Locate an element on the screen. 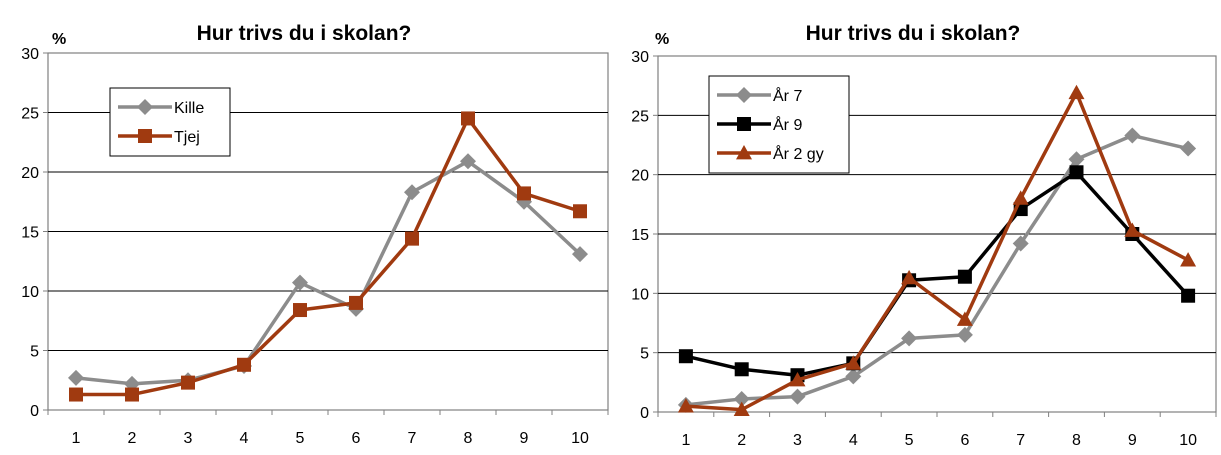  legend-item: År 9 is located at coordinates (759, 124).